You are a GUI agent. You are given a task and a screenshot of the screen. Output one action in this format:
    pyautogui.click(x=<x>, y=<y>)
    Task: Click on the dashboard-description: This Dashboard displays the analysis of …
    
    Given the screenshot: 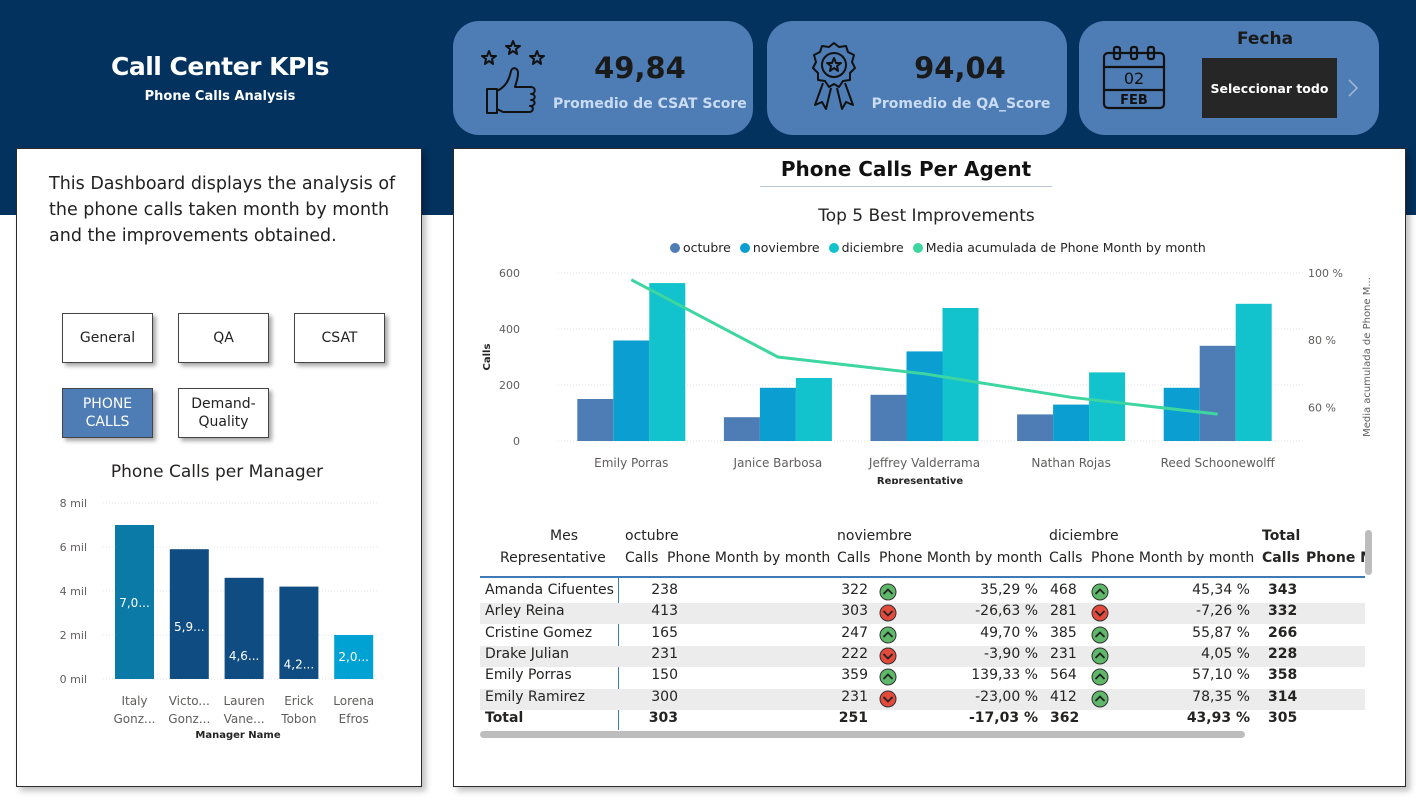 What is the action you would take?
    pyautogui.click(x=222, y=210)
    